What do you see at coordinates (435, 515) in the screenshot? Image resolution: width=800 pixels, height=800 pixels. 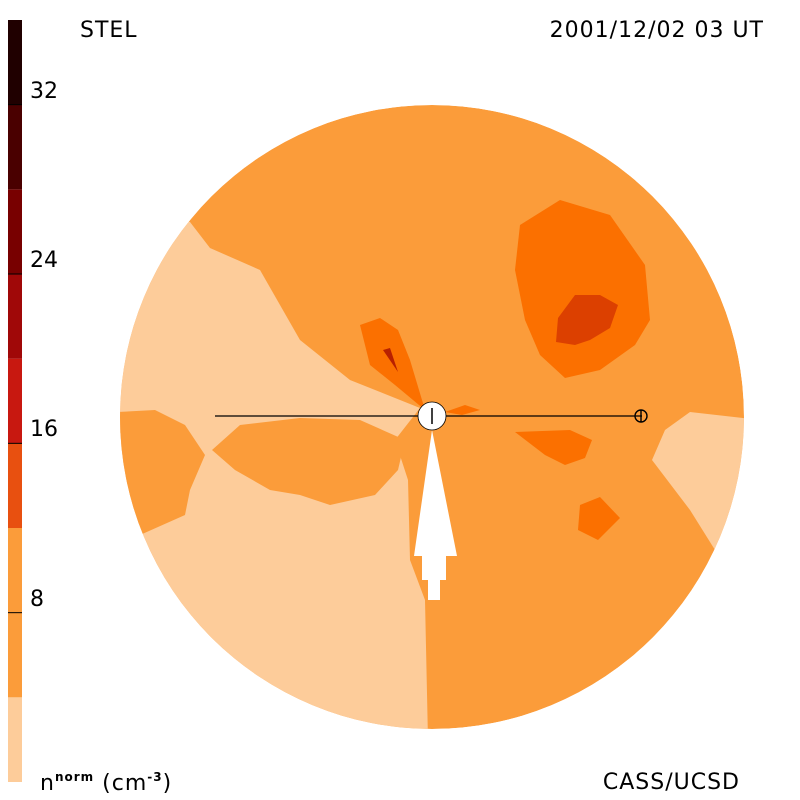 I see `earth-direction-arrow` at bounding box center [435, 515].